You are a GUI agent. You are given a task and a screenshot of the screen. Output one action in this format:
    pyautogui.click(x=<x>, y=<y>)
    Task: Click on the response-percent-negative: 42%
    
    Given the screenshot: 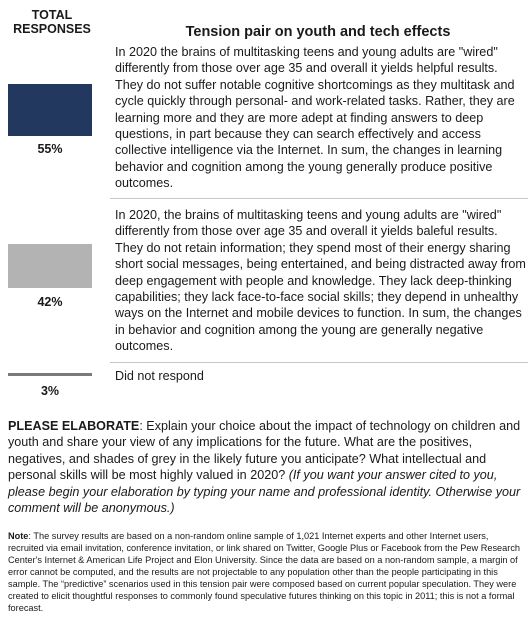 What is the action you would take?
    pyautogui.click(x=50, y=302)
    